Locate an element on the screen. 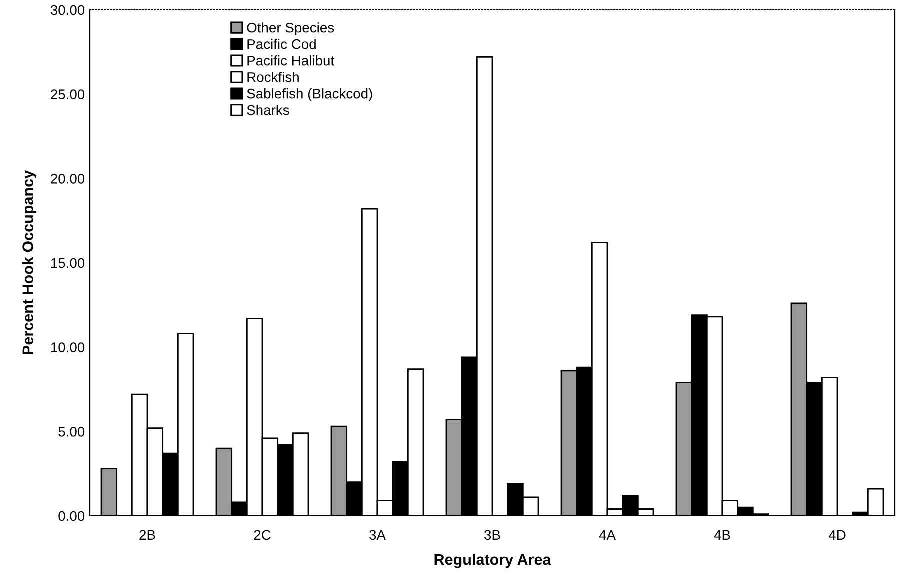 Image resolution: width=907 pixels, height=586 pixels. y-tick-label: 15.00 is located at coordinates (68, 263).